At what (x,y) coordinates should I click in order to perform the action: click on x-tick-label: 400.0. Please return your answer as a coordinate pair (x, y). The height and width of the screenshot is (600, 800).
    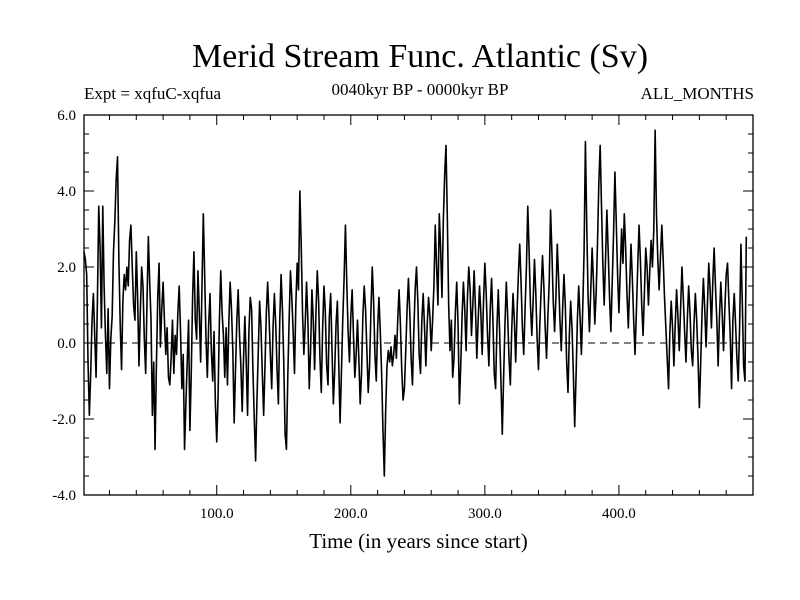
    Looking at the image, I should click on (619, 514).